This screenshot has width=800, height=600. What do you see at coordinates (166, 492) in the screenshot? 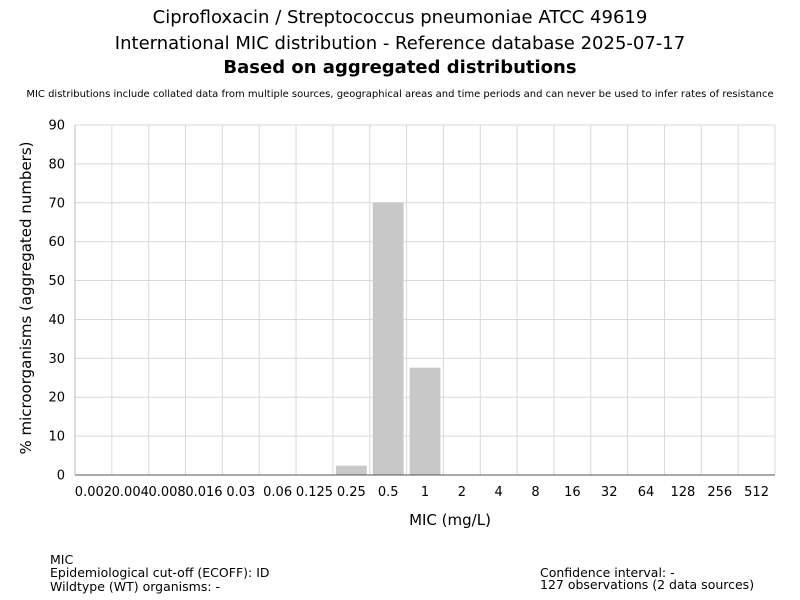
I see `x-tick-label: 0.008` at bounding box center [166, 492].